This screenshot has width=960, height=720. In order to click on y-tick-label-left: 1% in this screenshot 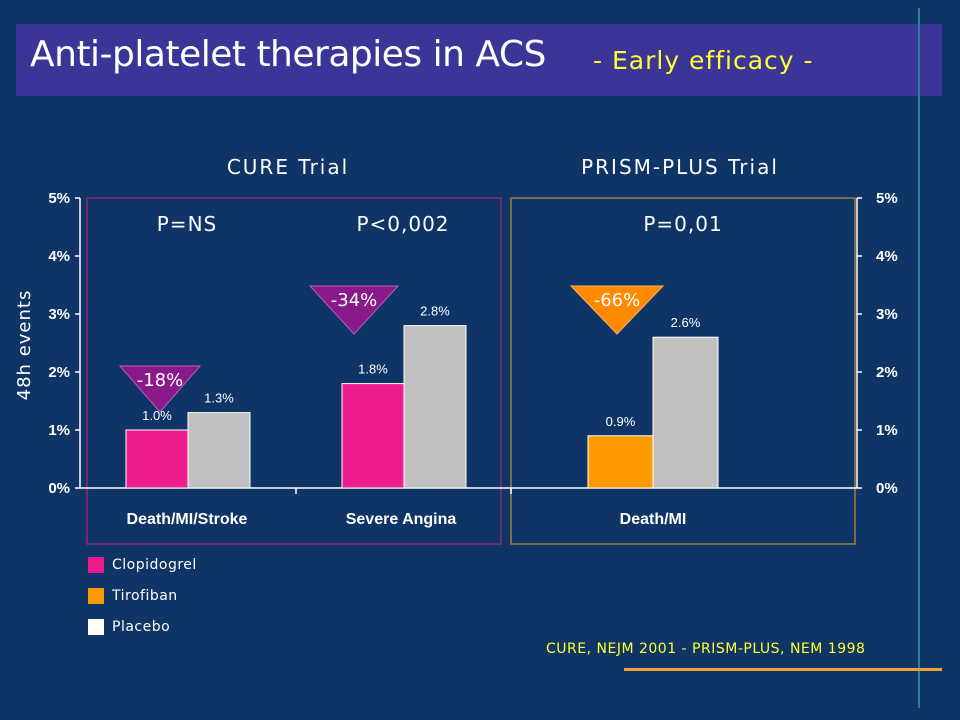, I will do `click(59, 430)`.